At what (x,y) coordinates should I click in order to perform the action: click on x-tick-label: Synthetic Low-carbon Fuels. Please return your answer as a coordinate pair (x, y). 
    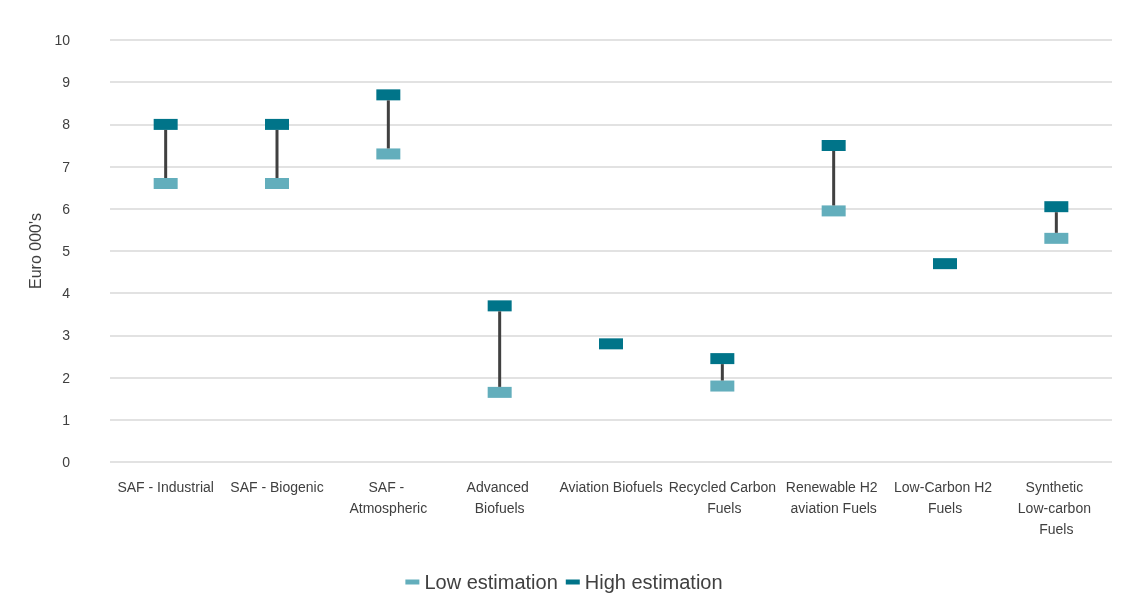
    Looking at the image, I should click on (1056, 507).